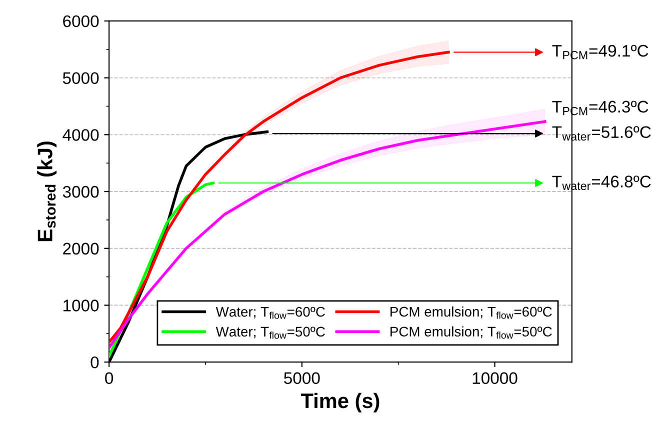 The height and width of the screenshot is (428, 665). I want to click on y-axis-title: E$_{stored}$ (kJ), so click(47, 192).